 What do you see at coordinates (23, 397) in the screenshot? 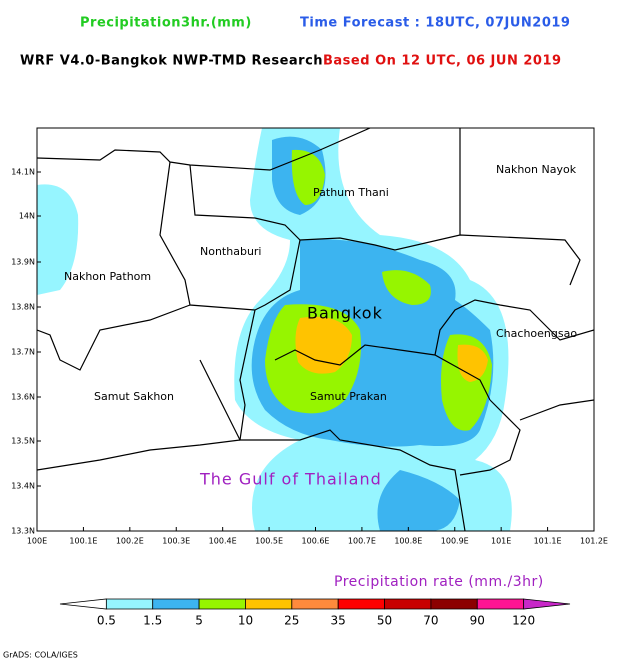
I see `y-tick-label: 13.6N` at bounding box center [23, 397].